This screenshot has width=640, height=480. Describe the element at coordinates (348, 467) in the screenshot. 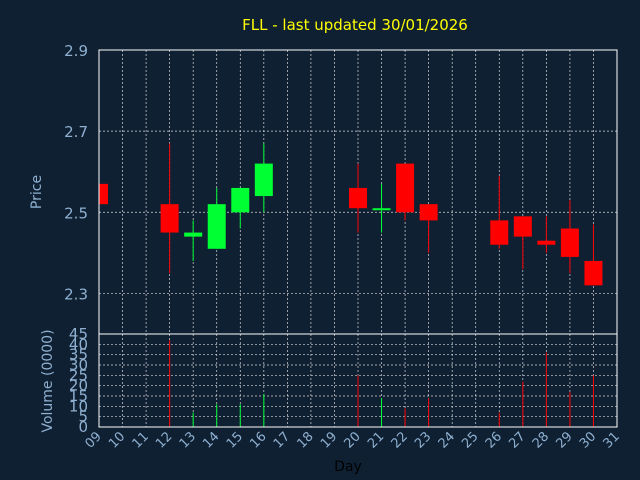

I see `day-axis-label: Day` at that location.